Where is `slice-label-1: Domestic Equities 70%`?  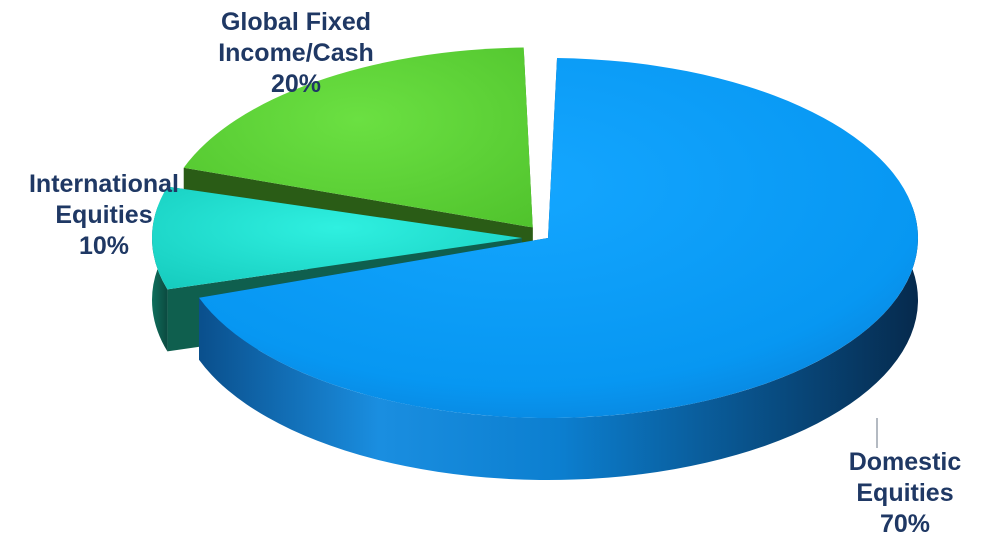 slice-label-1: Domestic Equities 70% is located at coordinates (905, 493).